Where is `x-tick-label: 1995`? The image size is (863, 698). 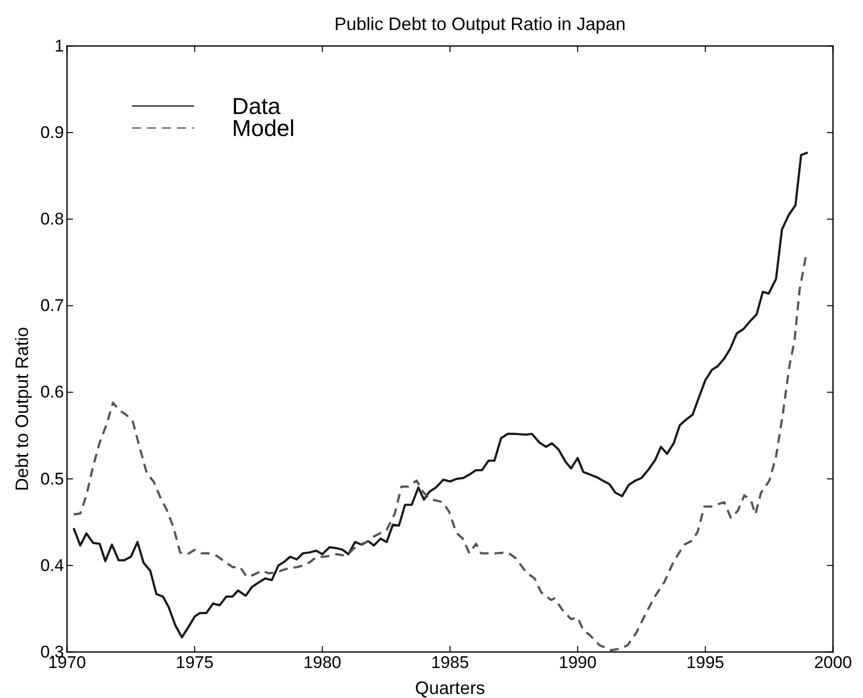
x-tick-label: 1995 is located at coordinates (705, 662).